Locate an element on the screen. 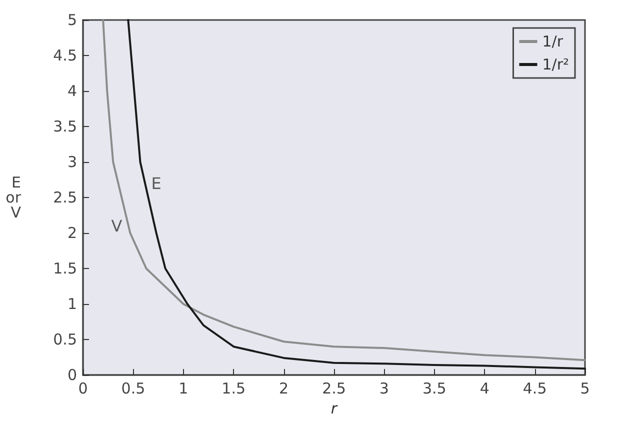 This screenshot has width=617, height=421. y-tick-label: 1 is located at coordinates (72, 304).